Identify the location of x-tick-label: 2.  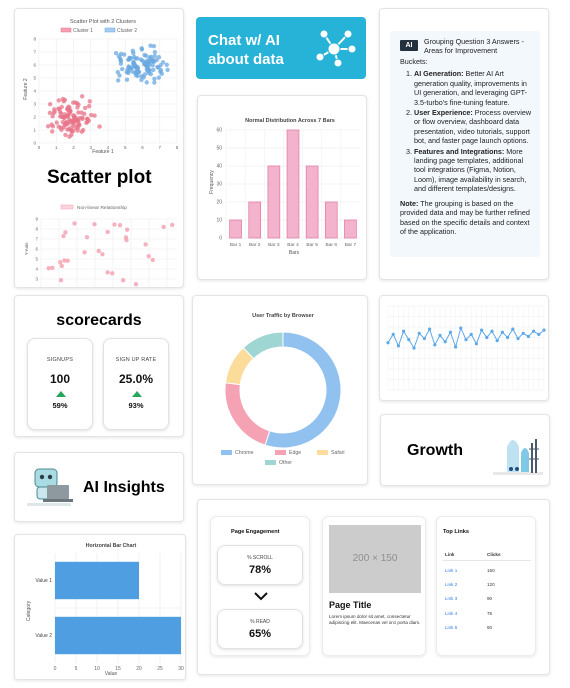
(73, 147).